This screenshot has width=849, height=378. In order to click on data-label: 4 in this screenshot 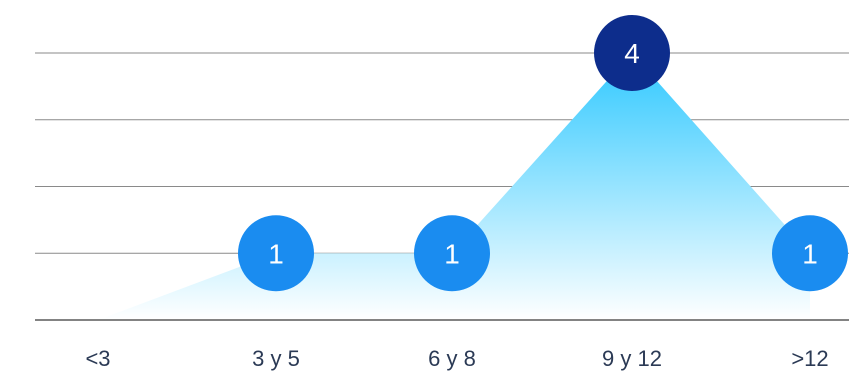, I will do `click(632, 53)`.